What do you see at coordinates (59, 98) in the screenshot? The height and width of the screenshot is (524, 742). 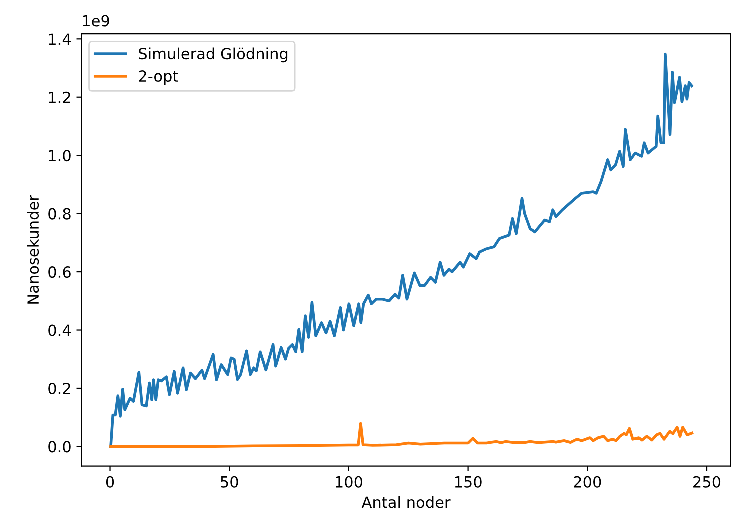 I see `y-tick-label: 1.2` at bounding box center [59, 98].